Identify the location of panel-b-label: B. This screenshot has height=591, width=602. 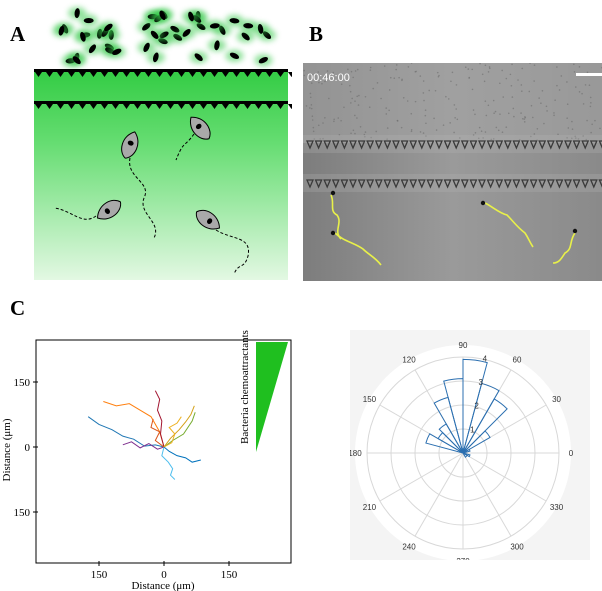
(316, 34).